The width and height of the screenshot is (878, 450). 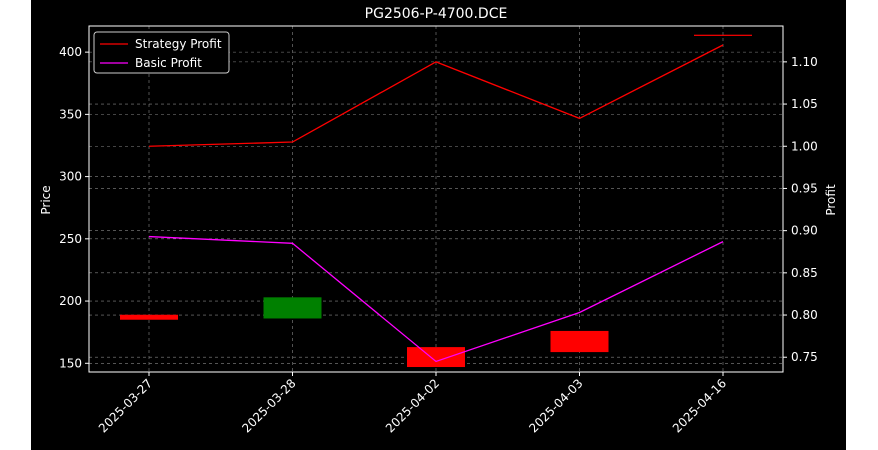 I want to click on y2-tick-label: 0.85, so click(x=804, y=273).